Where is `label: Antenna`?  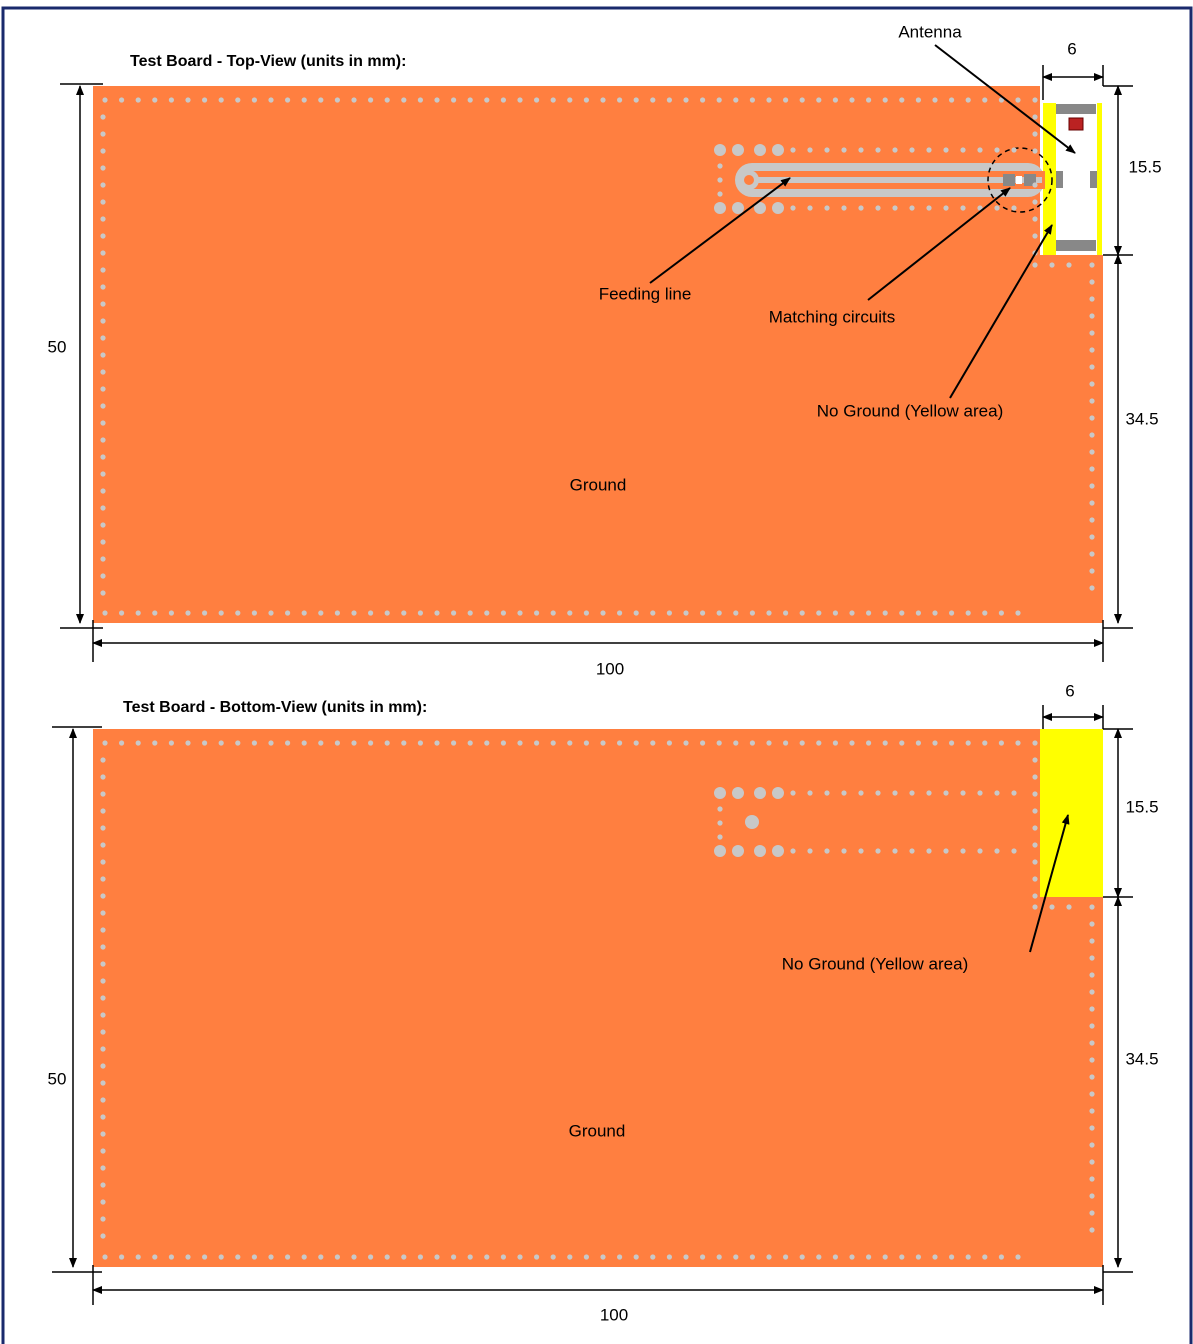 label: Antenna is located at coordinates (930, 31).